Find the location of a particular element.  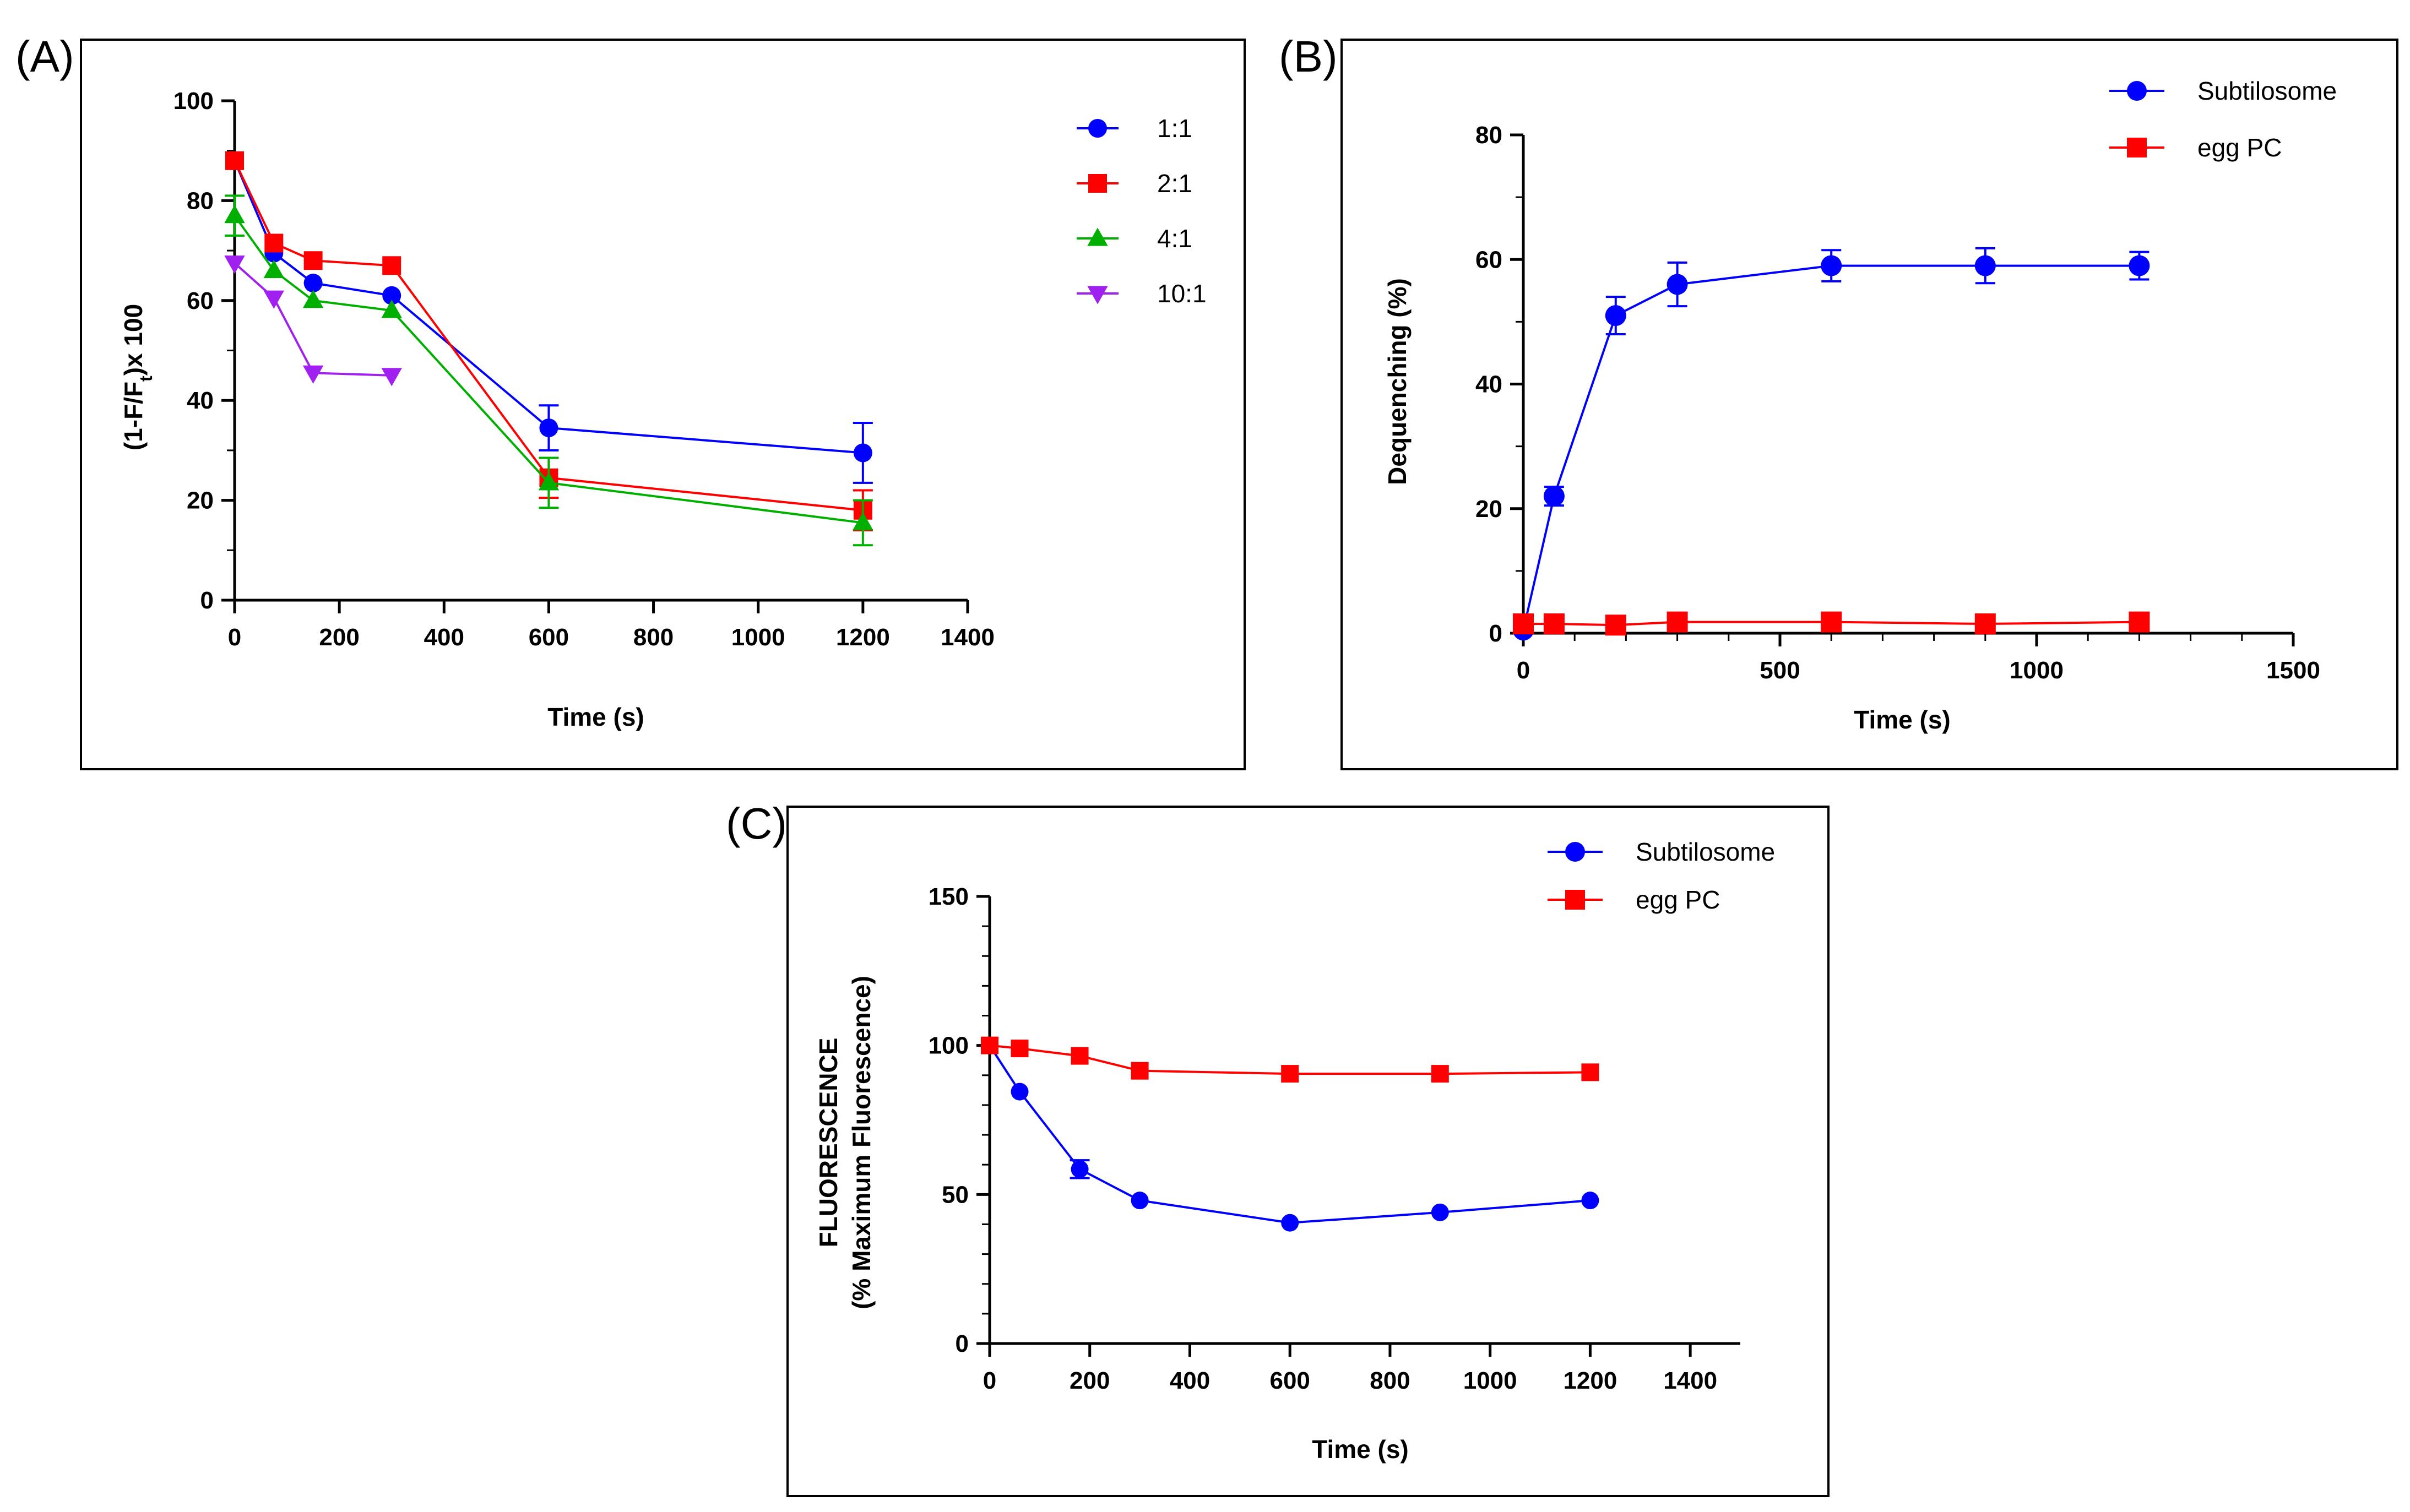

panel-b-y-tick-label: 20 is located at coordinates (1488, 509).